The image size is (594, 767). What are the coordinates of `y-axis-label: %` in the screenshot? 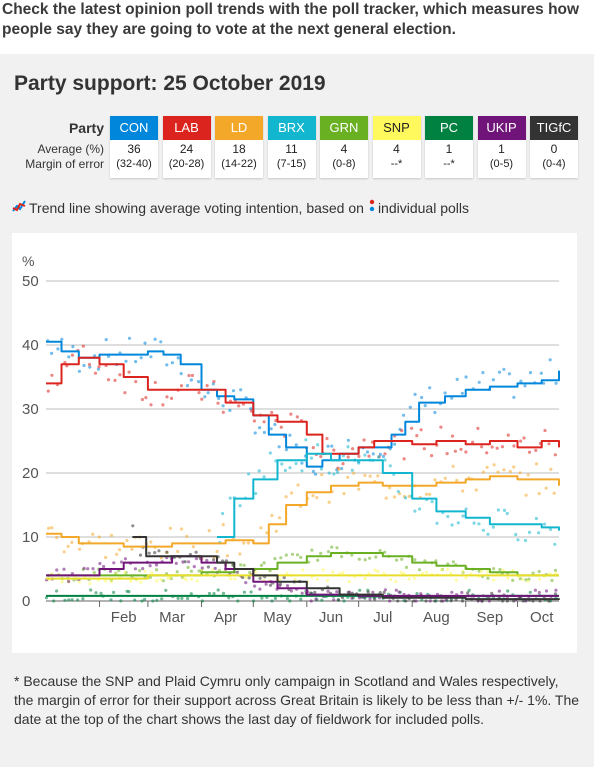 It's located at (28, 261).